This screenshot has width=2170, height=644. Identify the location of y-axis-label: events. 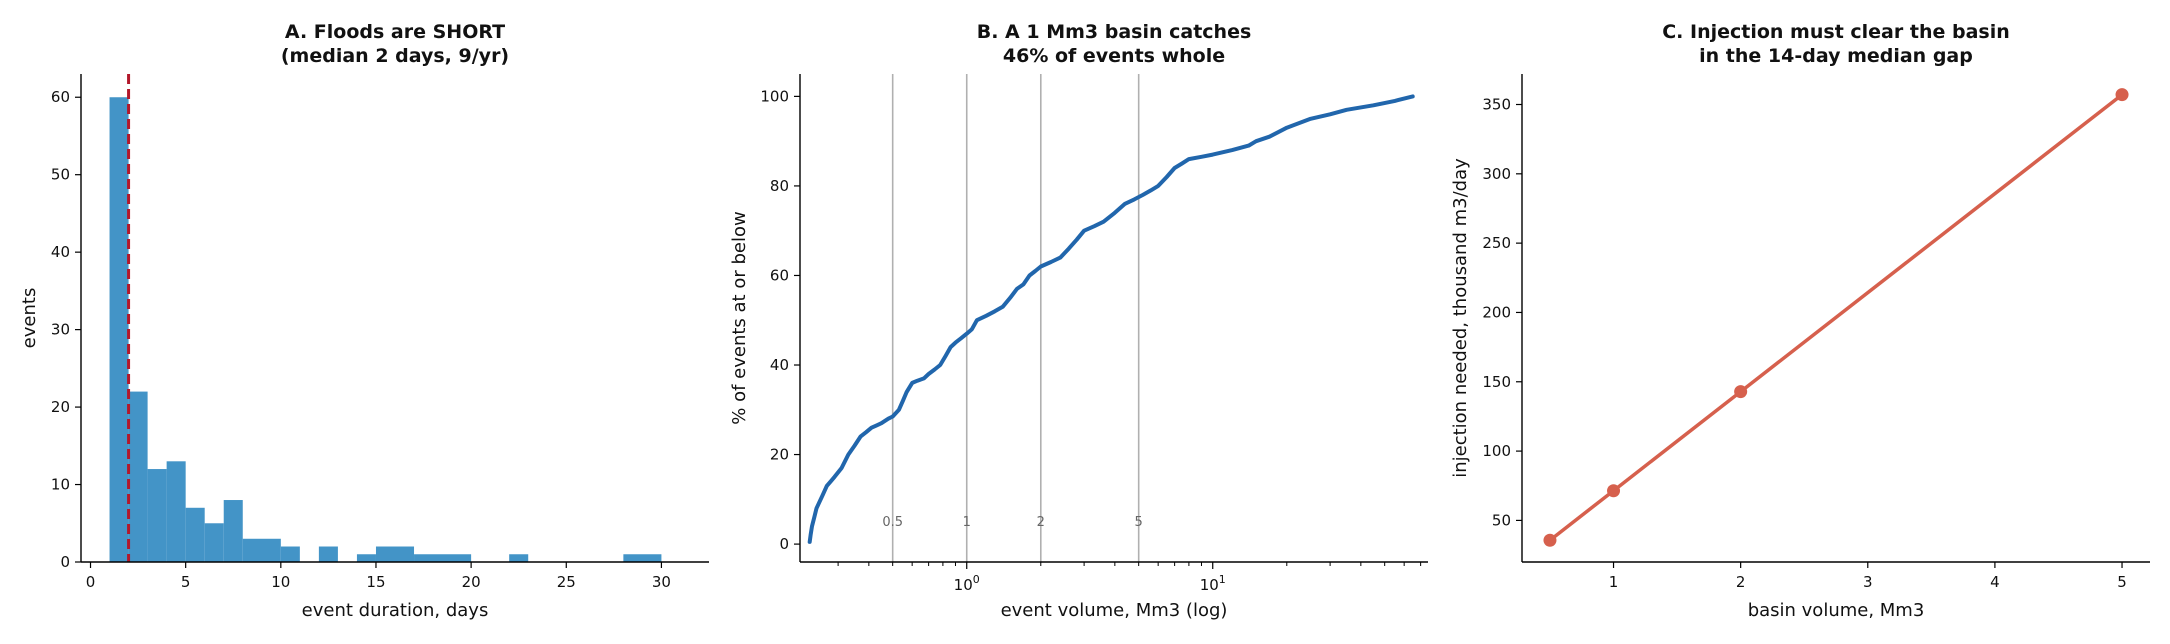
(29, 318).